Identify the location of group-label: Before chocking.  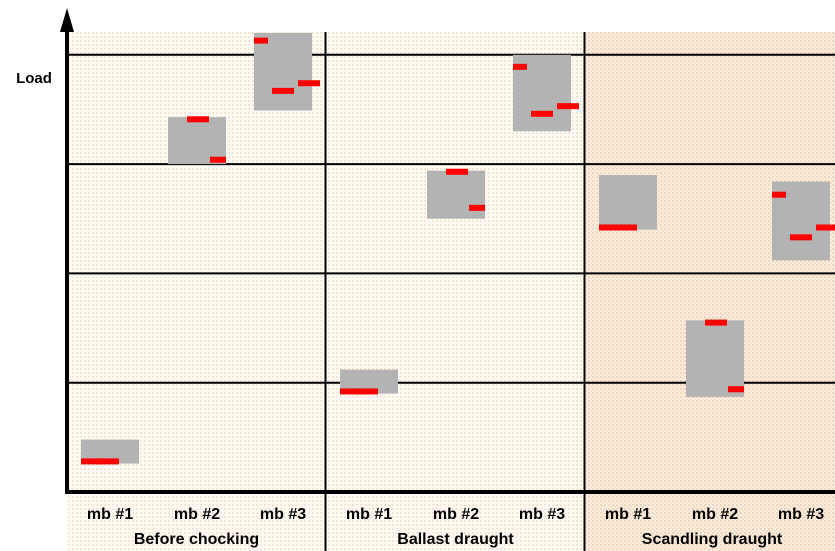
(196, 539).